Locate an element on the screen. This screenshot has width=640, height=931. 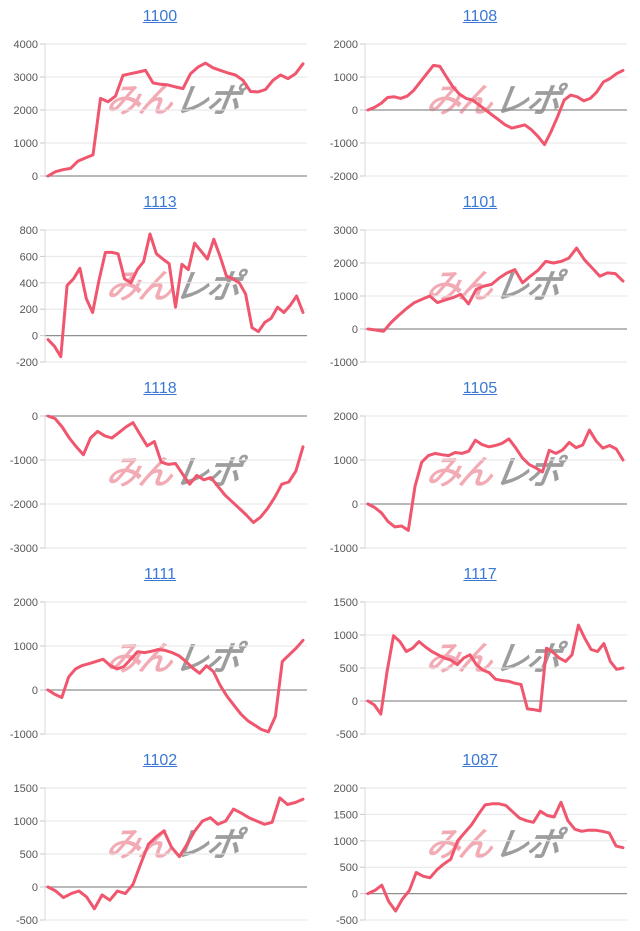
chart-title-link: 1117 is located at coordinates (480, 574).